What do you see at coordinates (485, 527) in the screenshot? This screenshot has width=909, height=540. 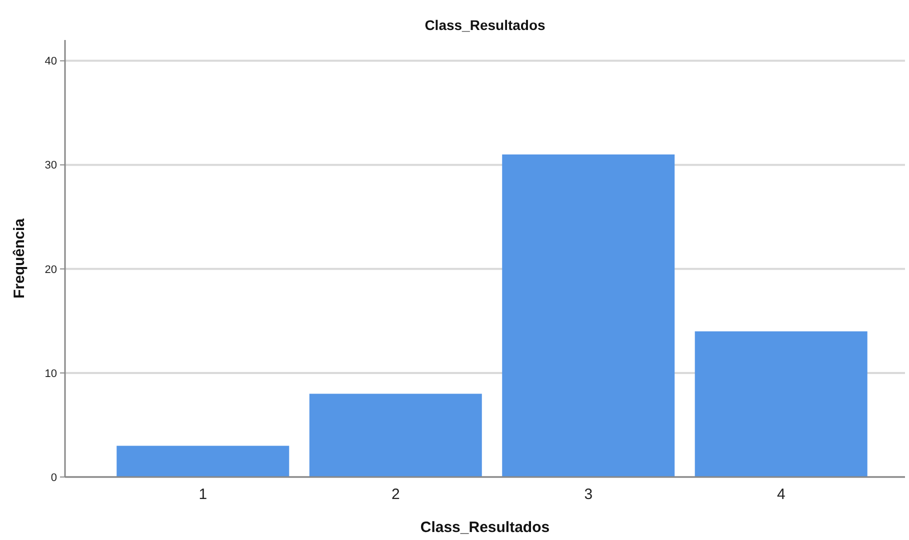 I see `x-axis-title: Class_Resultados` at bounding box center [485, 527].